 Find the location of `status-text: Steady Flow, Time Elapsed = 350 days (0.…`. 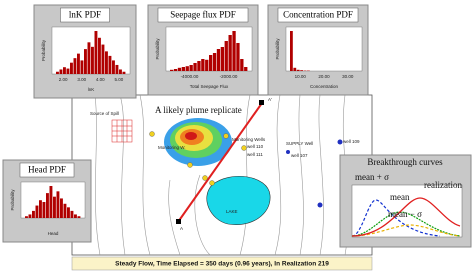

status-text: Steady Flow, Time Elapsed = 350 days (0.… is located at coordinates (222, 264).